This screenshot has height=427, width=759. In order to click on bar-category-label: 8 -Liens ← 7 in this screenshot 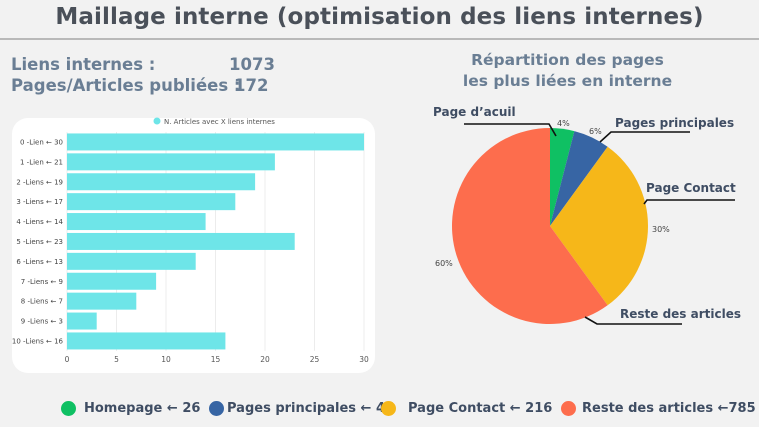, I will do `click(42, 302)`.